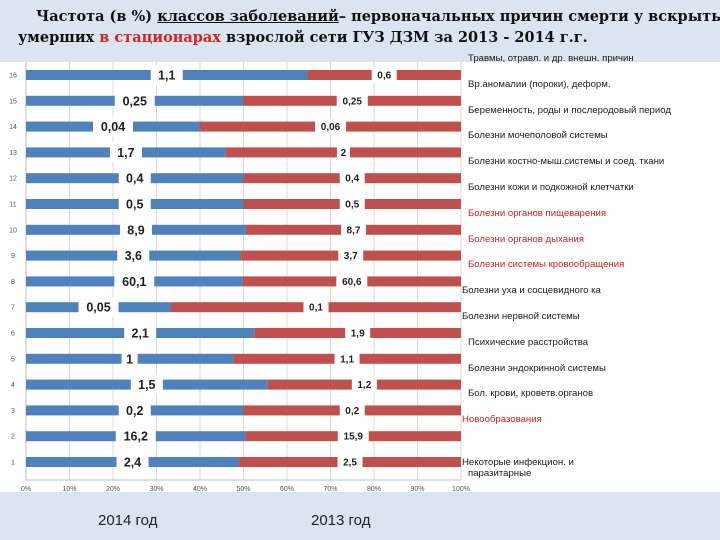 Image resolution: width=720 pixels, height=540 pixels. I want to click on data-label-2013: 2,5, so click(350, 463).